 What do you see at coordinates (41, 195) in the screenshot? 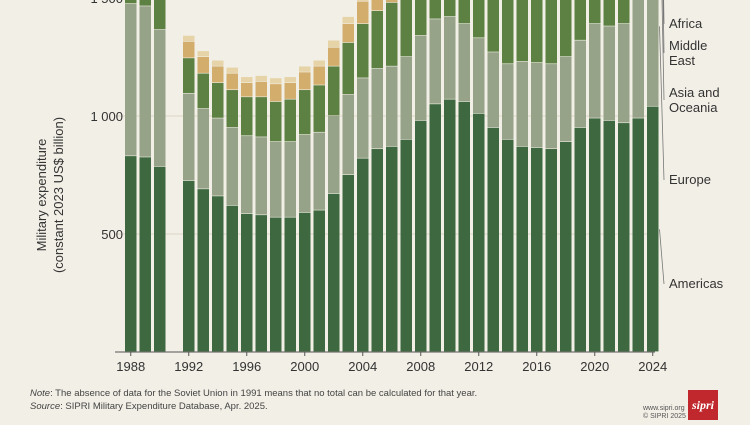
I see `y-axis-label-line: Military expenditure` at bounding box center [41, 195].